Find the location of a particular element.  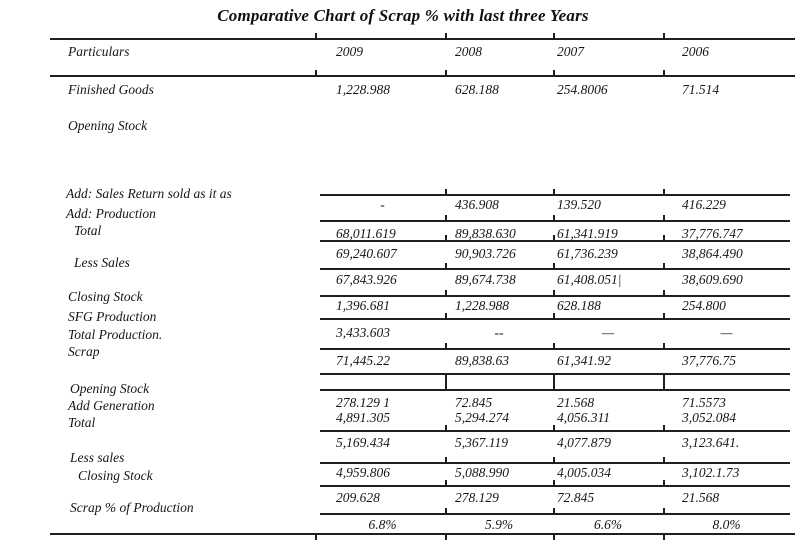

cell-2008: 278.129 is located at coordinates (477, 497).